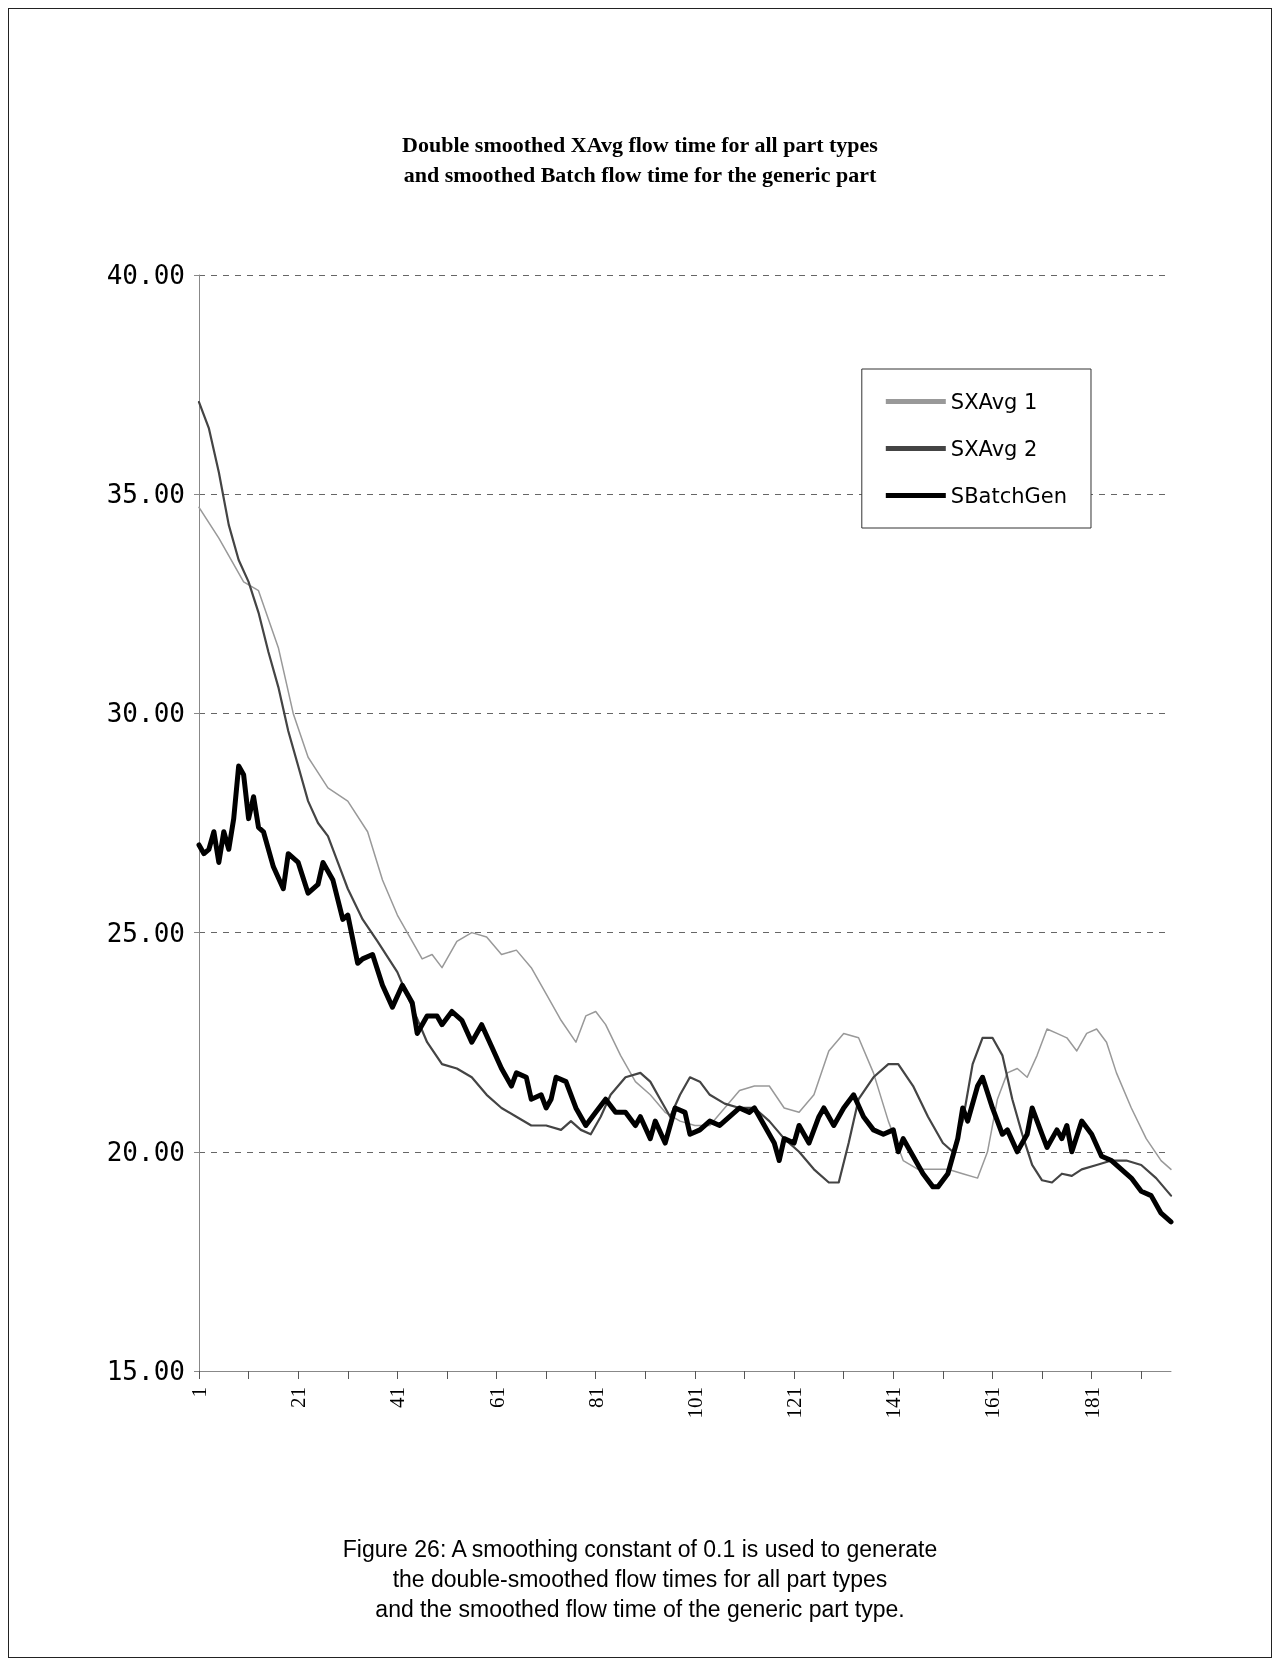  I want to click on x-tick-label: 141, so click(893, 1403).